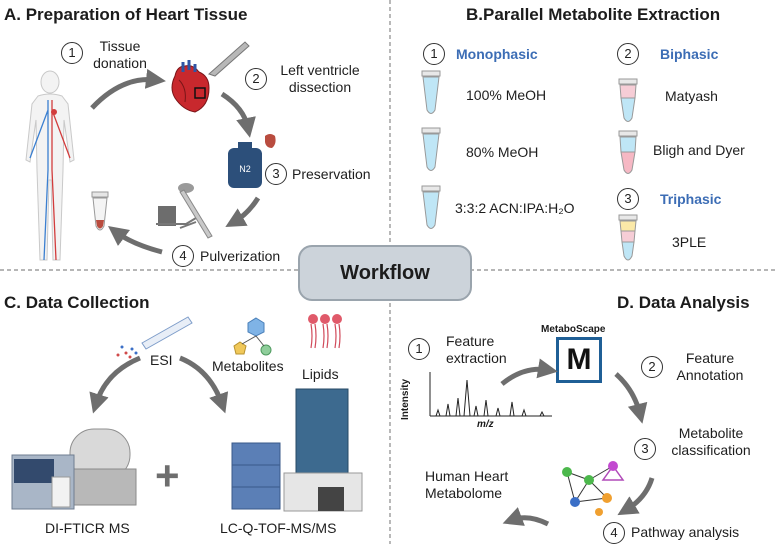 The width and height of the screenshot is (775, 544). What do you see at coordinates (419, 349) in the screenshot?
I see `d-step-1-number: 1` at bounding box center [419, 349].